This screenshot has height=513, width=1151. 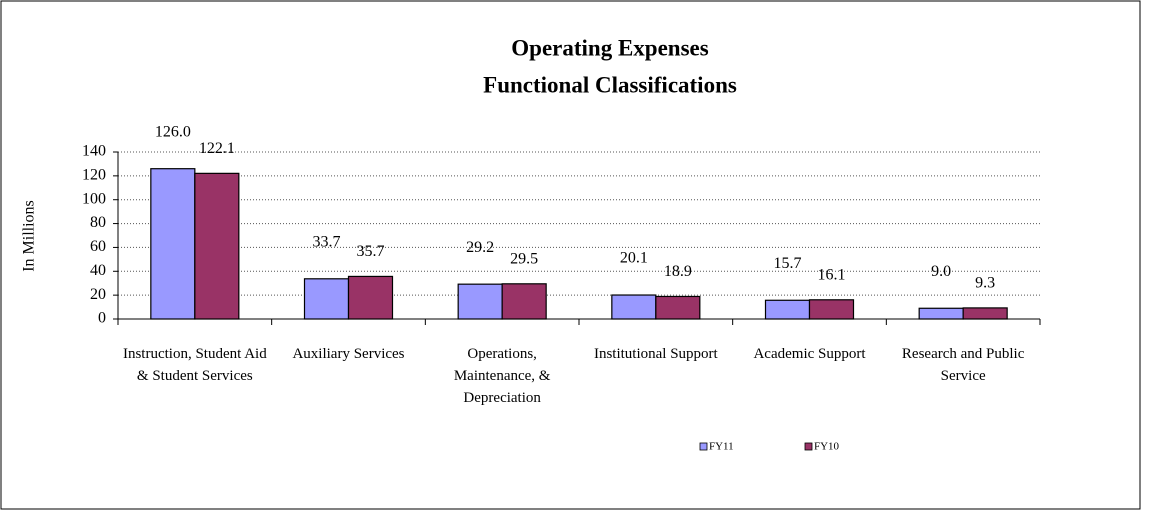 I want to click on y-tick-label: 20, so click(x=98, y=294).